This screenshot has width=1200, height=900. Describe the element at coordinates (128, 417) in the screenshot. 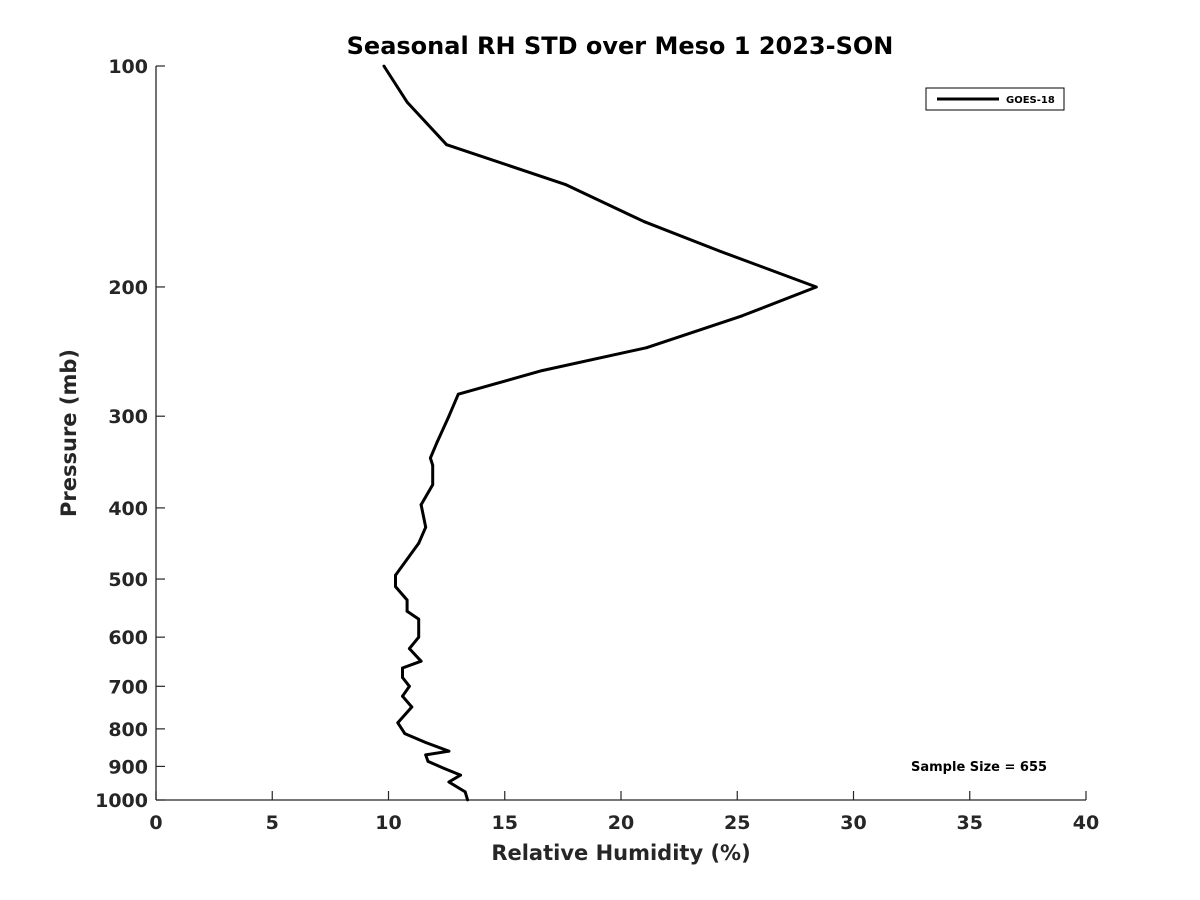

I see `y-tick-label: 300` at that location.